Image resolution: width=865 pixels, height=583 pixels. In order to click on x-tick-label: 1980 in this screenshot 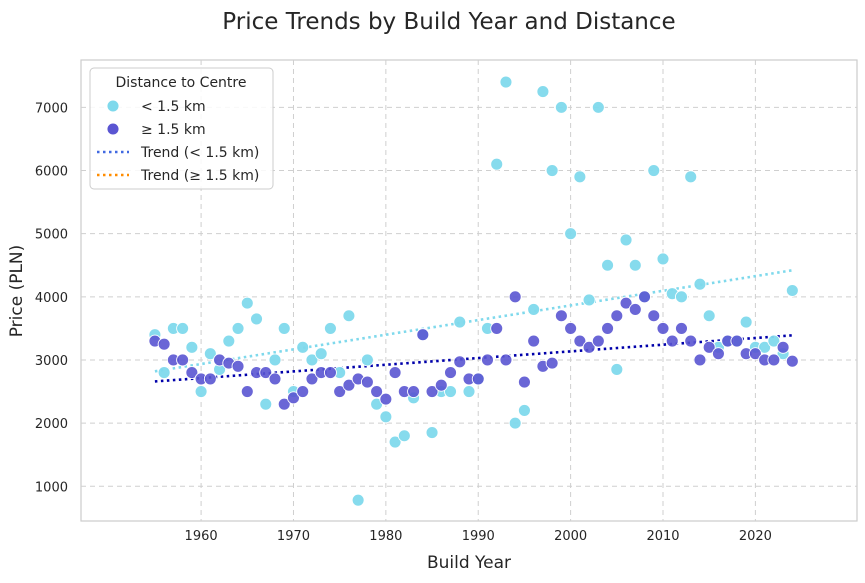, I will do `click(385, 536)`.